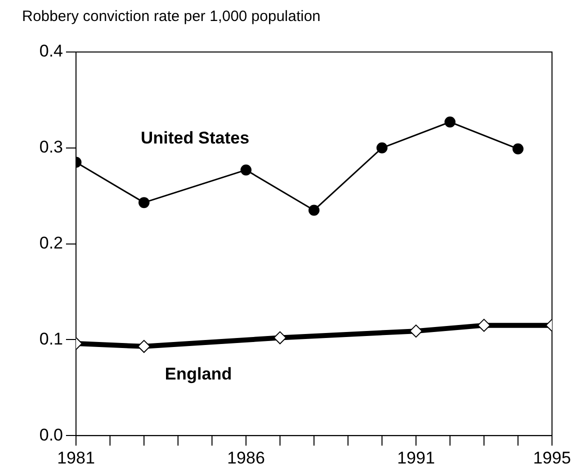 The height and width of the screenshot is (472, 579). I want to click on series-label: United States, so click(195, 138).